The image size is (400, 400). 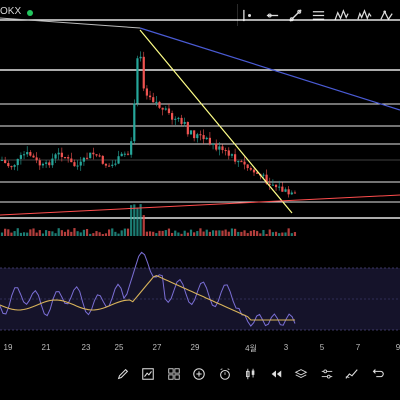 What do you see at coordinates (249, 15) in the screenshot?
I see `cursor-dot-icon` at bounding box center [249, 15].